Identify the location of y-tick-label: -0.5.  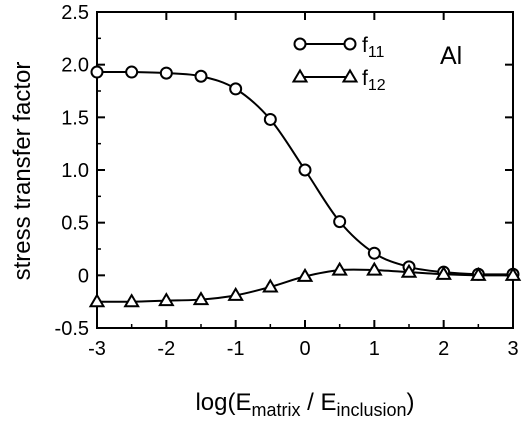
(72, 329).